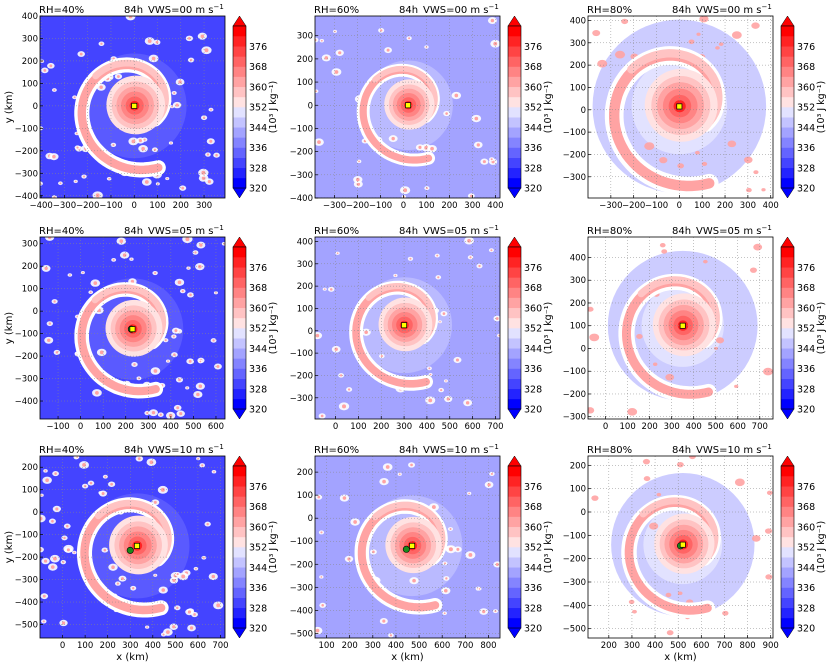 The width and height of the screenshot is (831, 666). I want to click on axes-frame, so click(680, 107).